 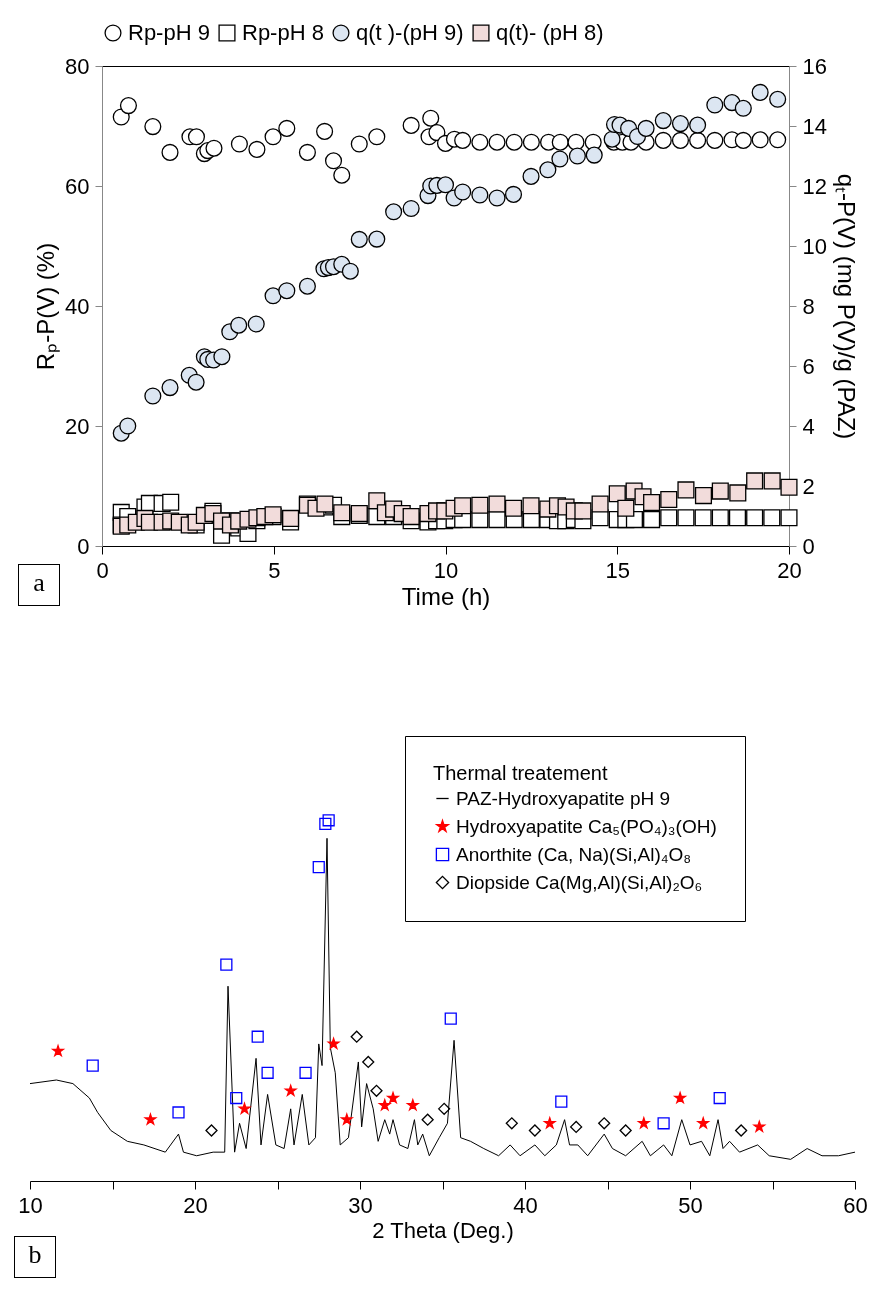 I want to click on legend-label: Rp-pH 8, so click(x=283, y=32).